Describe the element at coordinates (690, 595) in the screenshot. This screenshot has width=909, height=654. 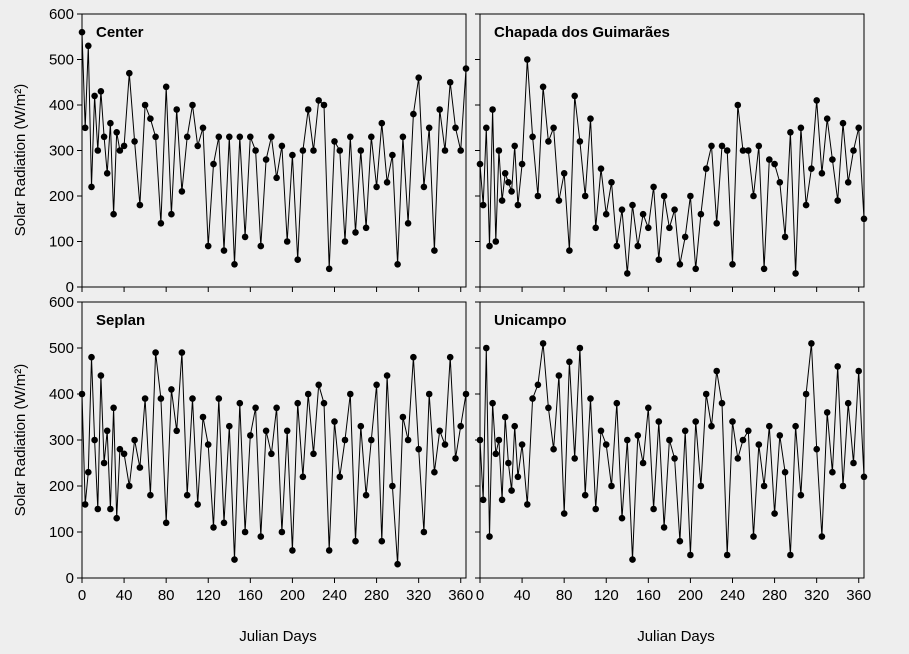
I see `x-tick-label: 200` at that location.